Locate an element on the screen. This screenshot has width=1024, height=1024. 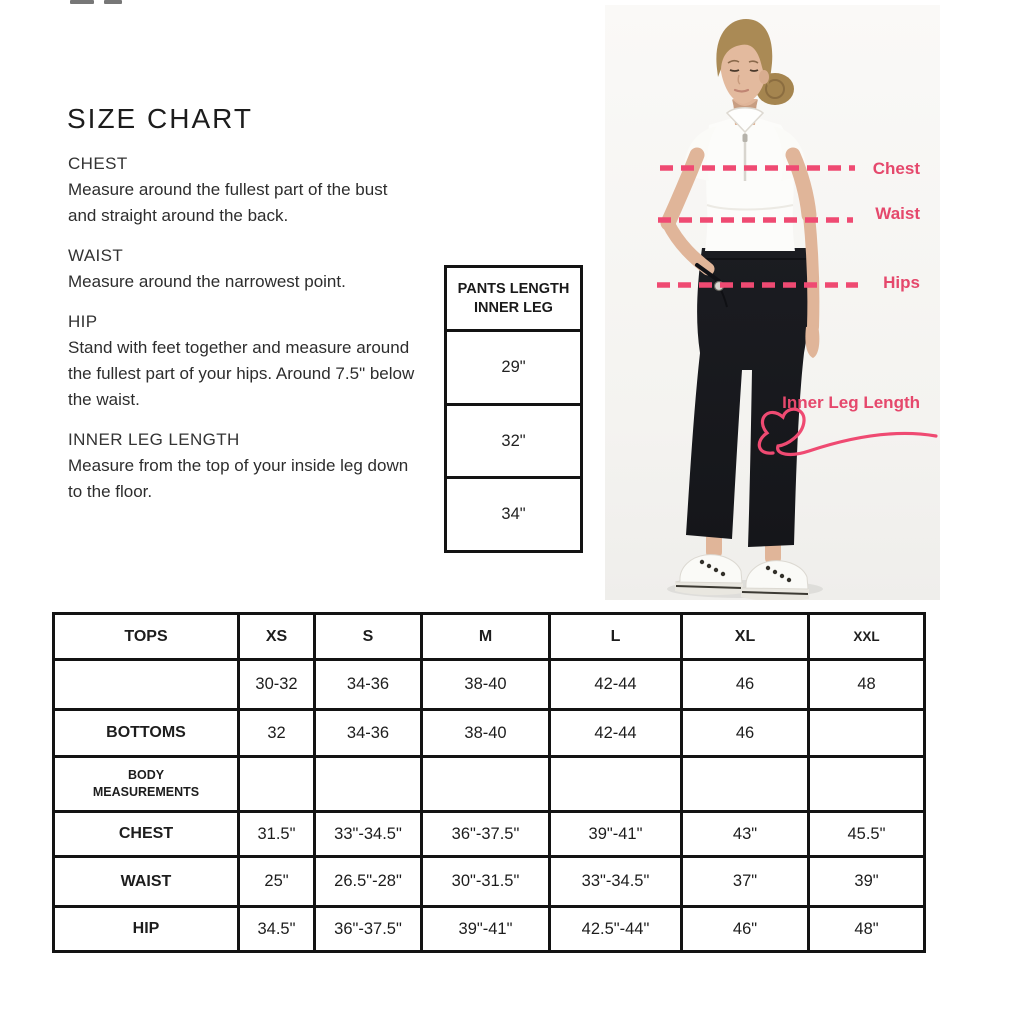
size-table-cell: BODY MEASUREMENTS is located at coordinates (146, 784).